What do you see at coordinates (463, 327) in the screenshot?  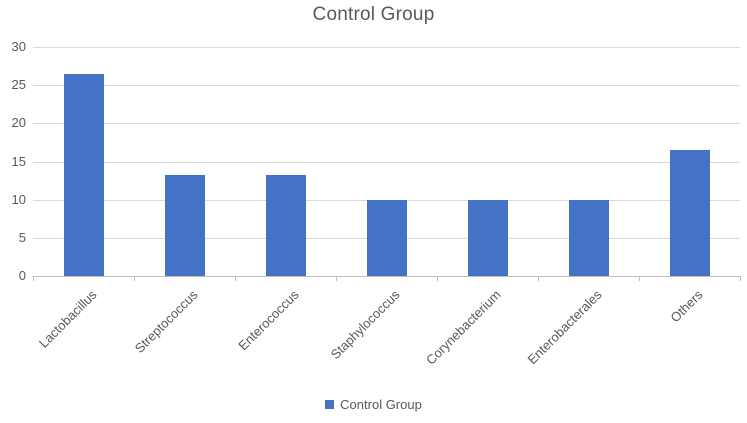 I see `x-category-label: Corynebacterium` at bounding box center [463, 327].